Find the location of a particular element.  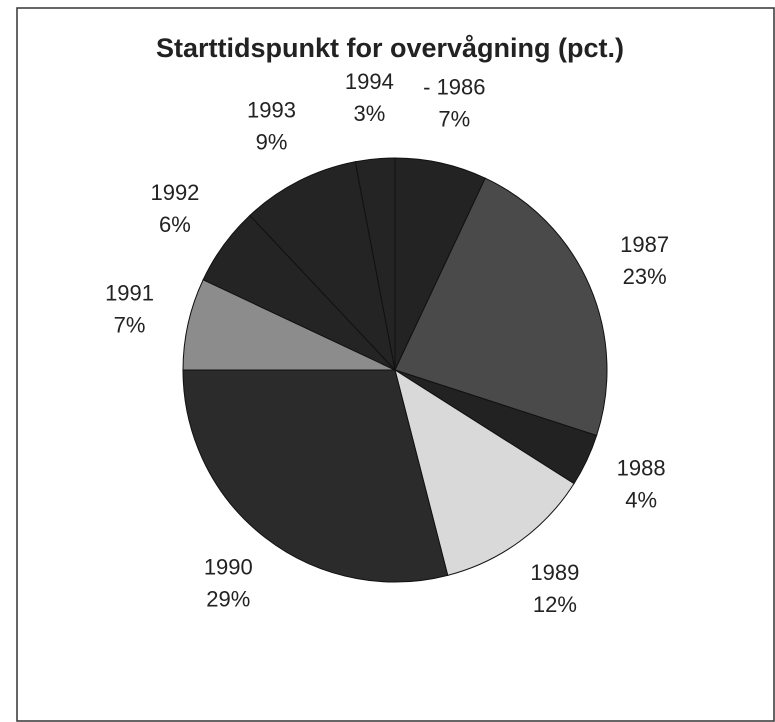

slice-value-label: 3% is located at coordinates (370, 113).